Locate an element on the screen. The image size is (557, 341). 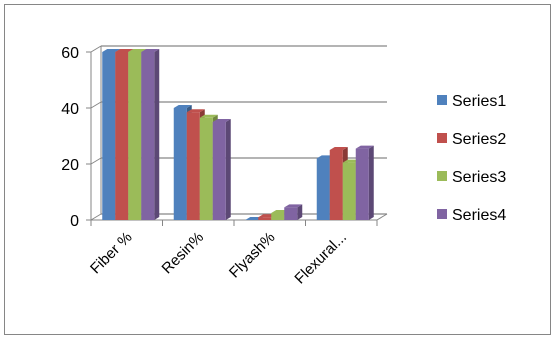
legend-item: Series3 is located at coordinates (471, 177).